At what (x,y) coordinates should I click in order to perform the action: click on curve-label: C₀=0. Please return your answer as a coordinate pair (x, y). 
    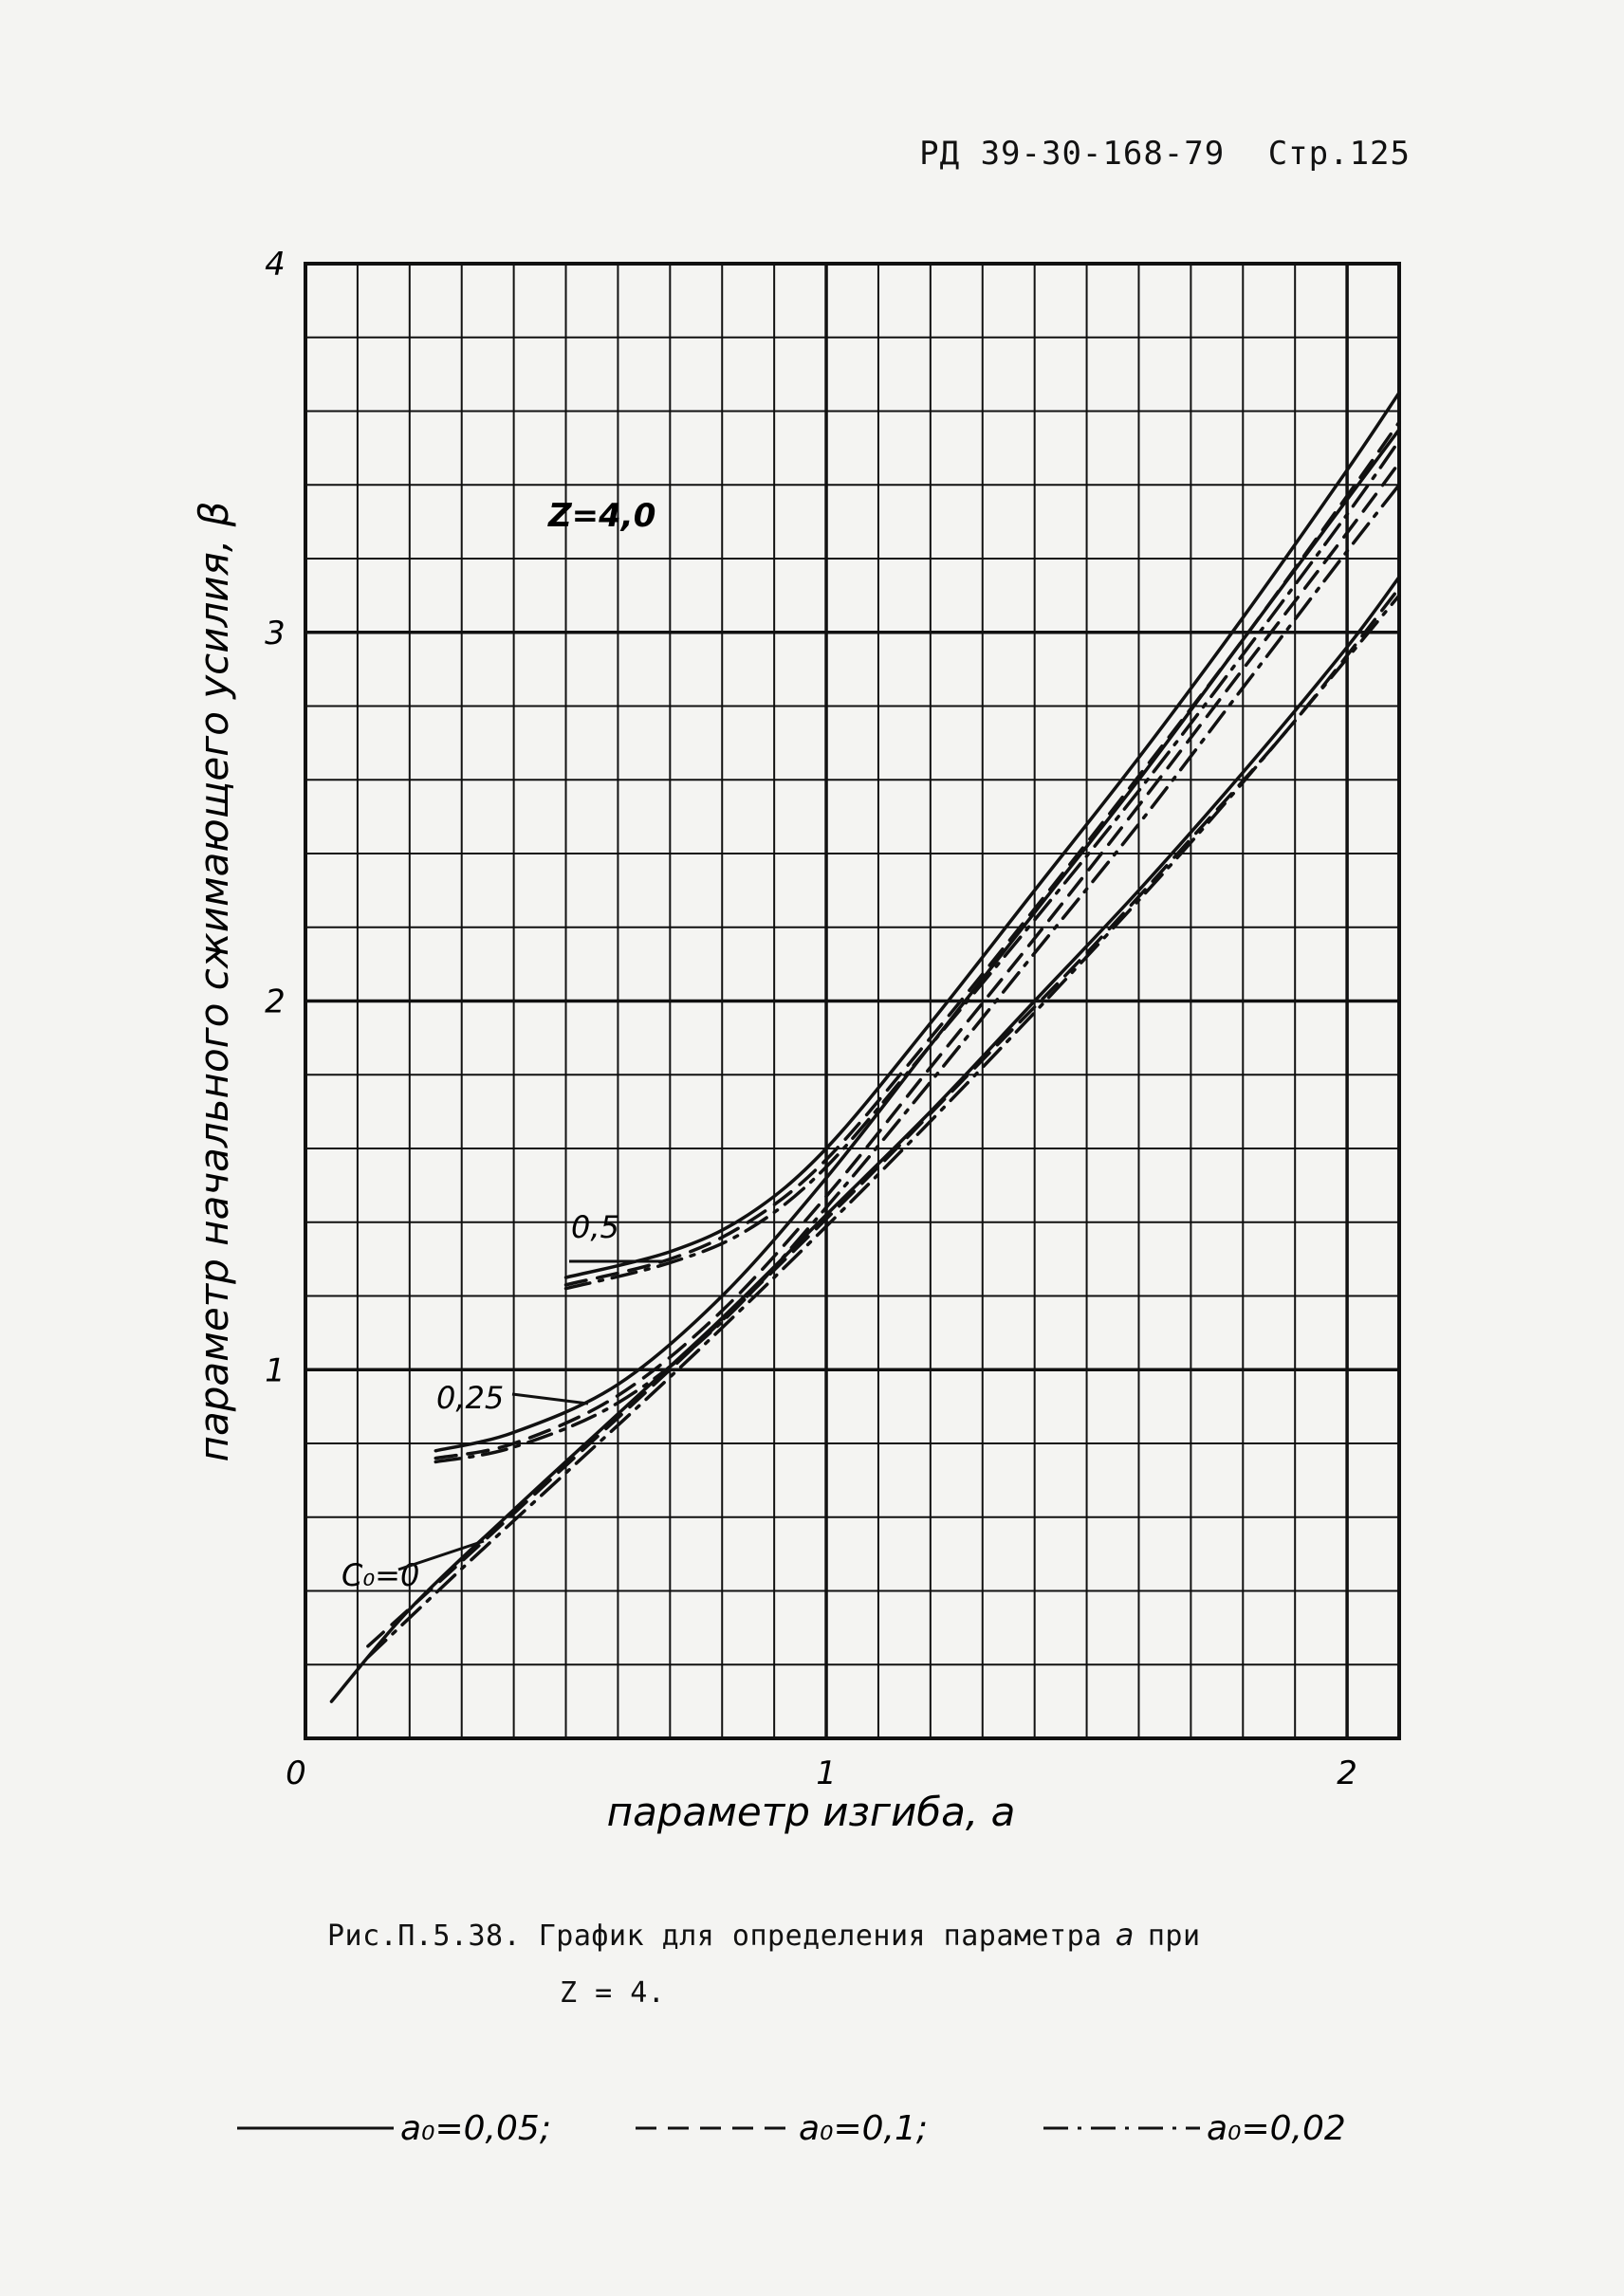
    Looking at the image, I should click on (380, 1575).